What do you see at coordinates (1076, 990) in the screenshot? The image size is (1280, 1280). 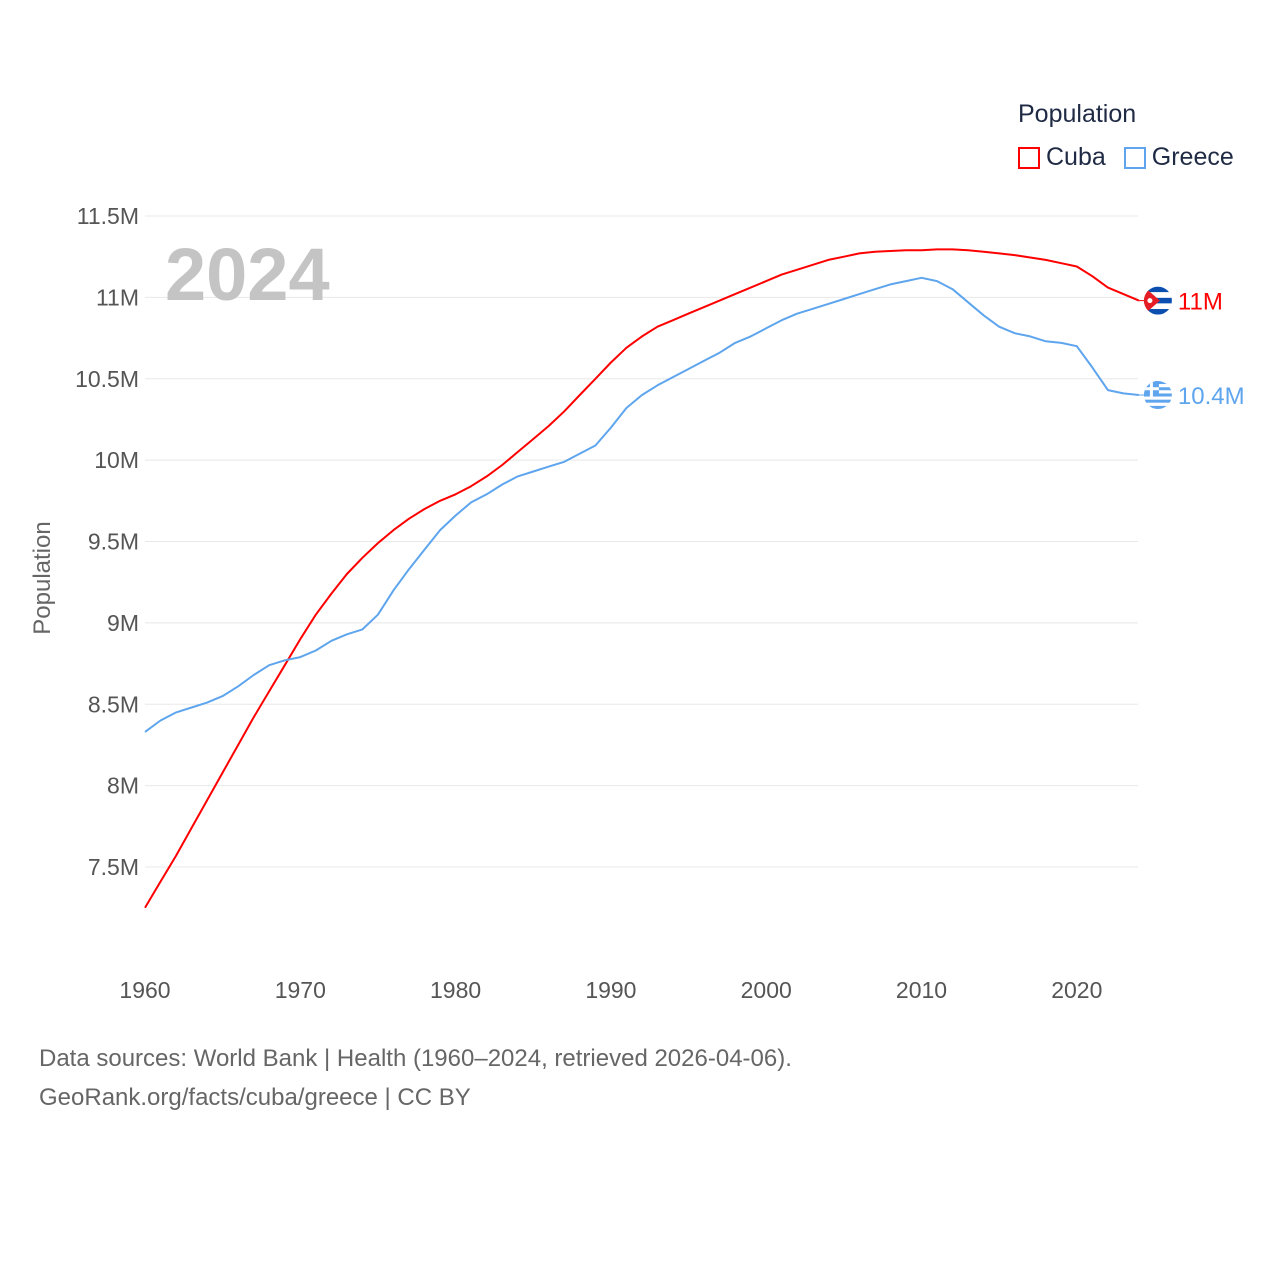 I see `x-tick-label: 2020` at bounding box center [1076, 990].